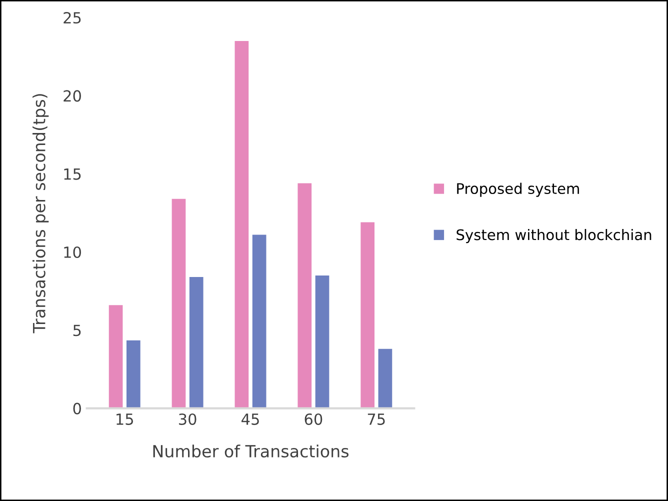 The height and width of the screenshot is (501, 668). What do you see at coordinates (518, 189) in the screenshot?
I see `legend-label: Proposed system` at bounding box center [518, 189].